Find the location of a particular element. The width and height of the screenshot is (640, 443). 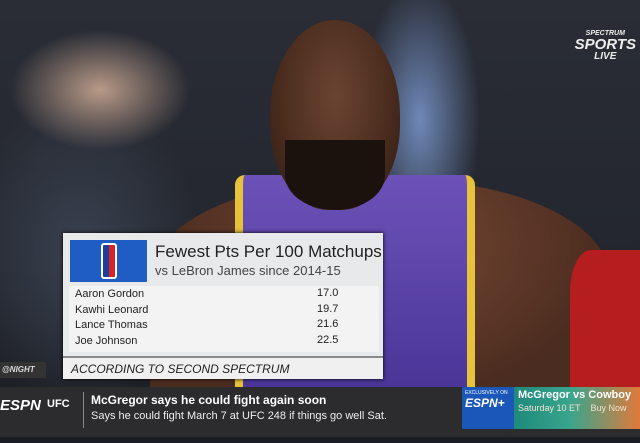

player-name: Kawhi Leonard is located at coordinates (112, 309).